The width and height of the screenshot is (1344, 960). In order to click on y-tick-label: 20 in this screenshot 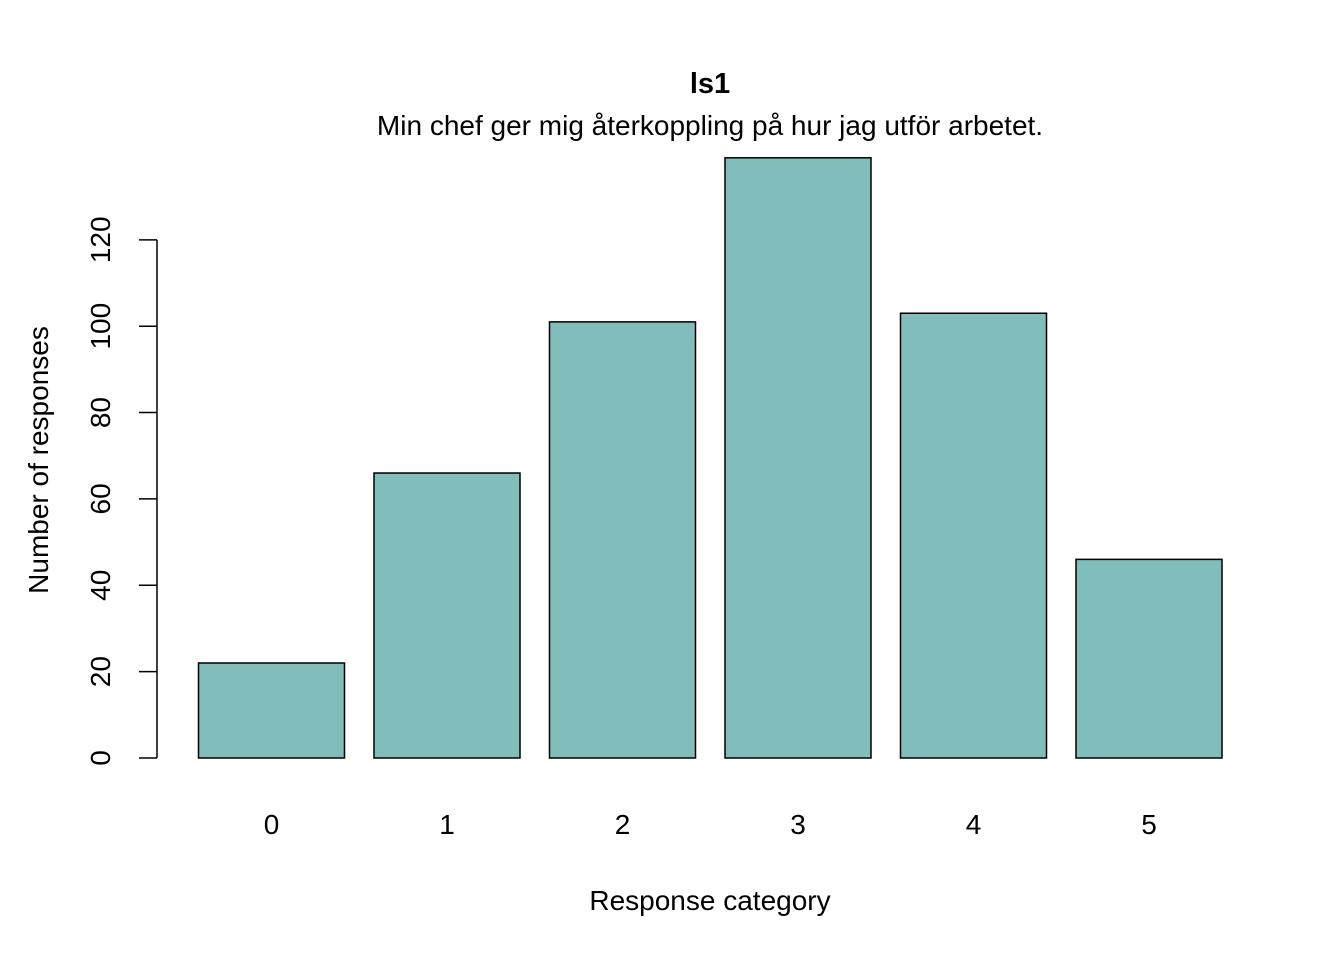, I will do `click(100, 671)`.